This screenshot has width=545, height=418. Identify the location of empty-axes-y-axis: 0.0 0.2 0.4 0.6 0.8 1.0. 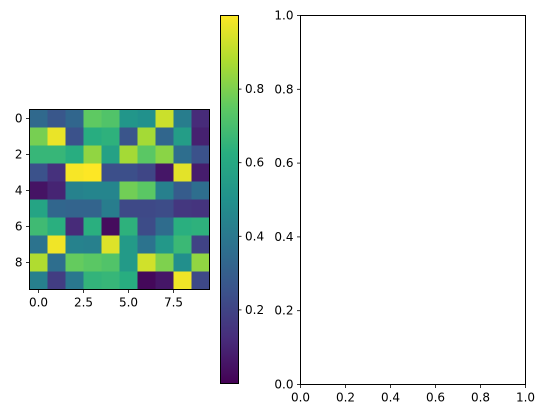
(287, 200).